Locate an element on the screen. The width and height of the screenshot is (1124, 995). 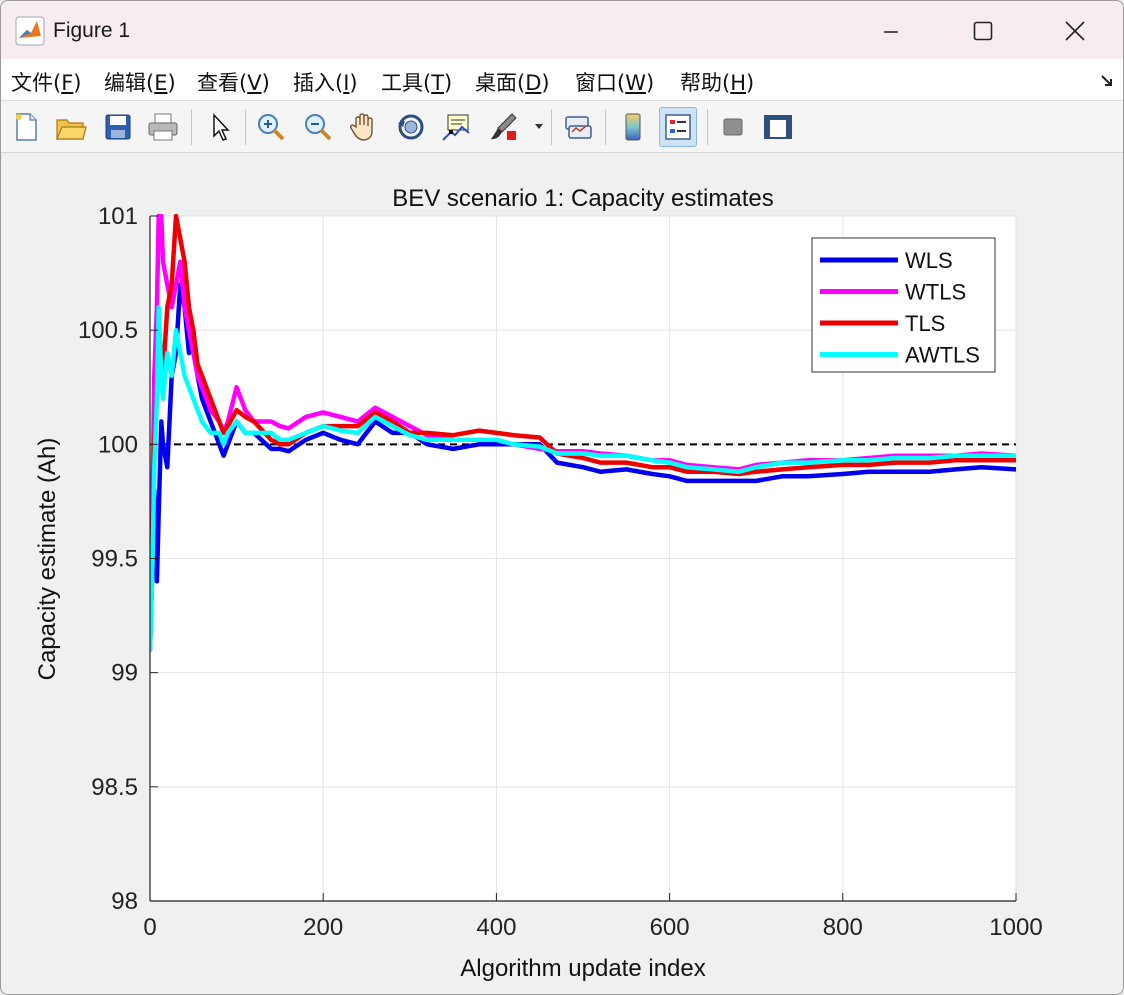
hide-plot-tools-icon is located at coordinates (733, 127).